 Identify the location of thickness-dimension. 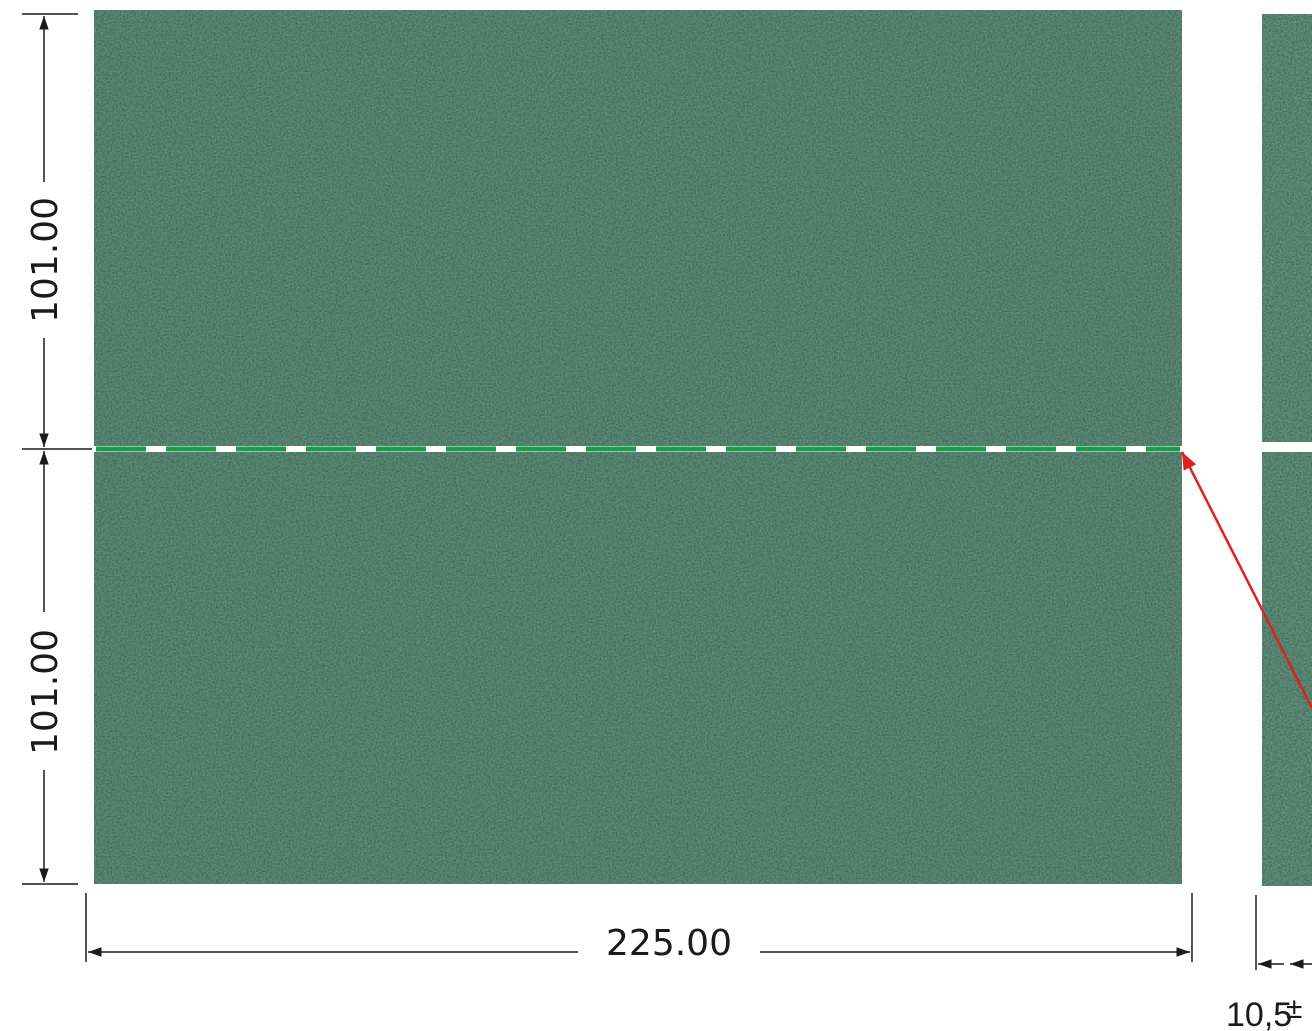
(1283, 932).